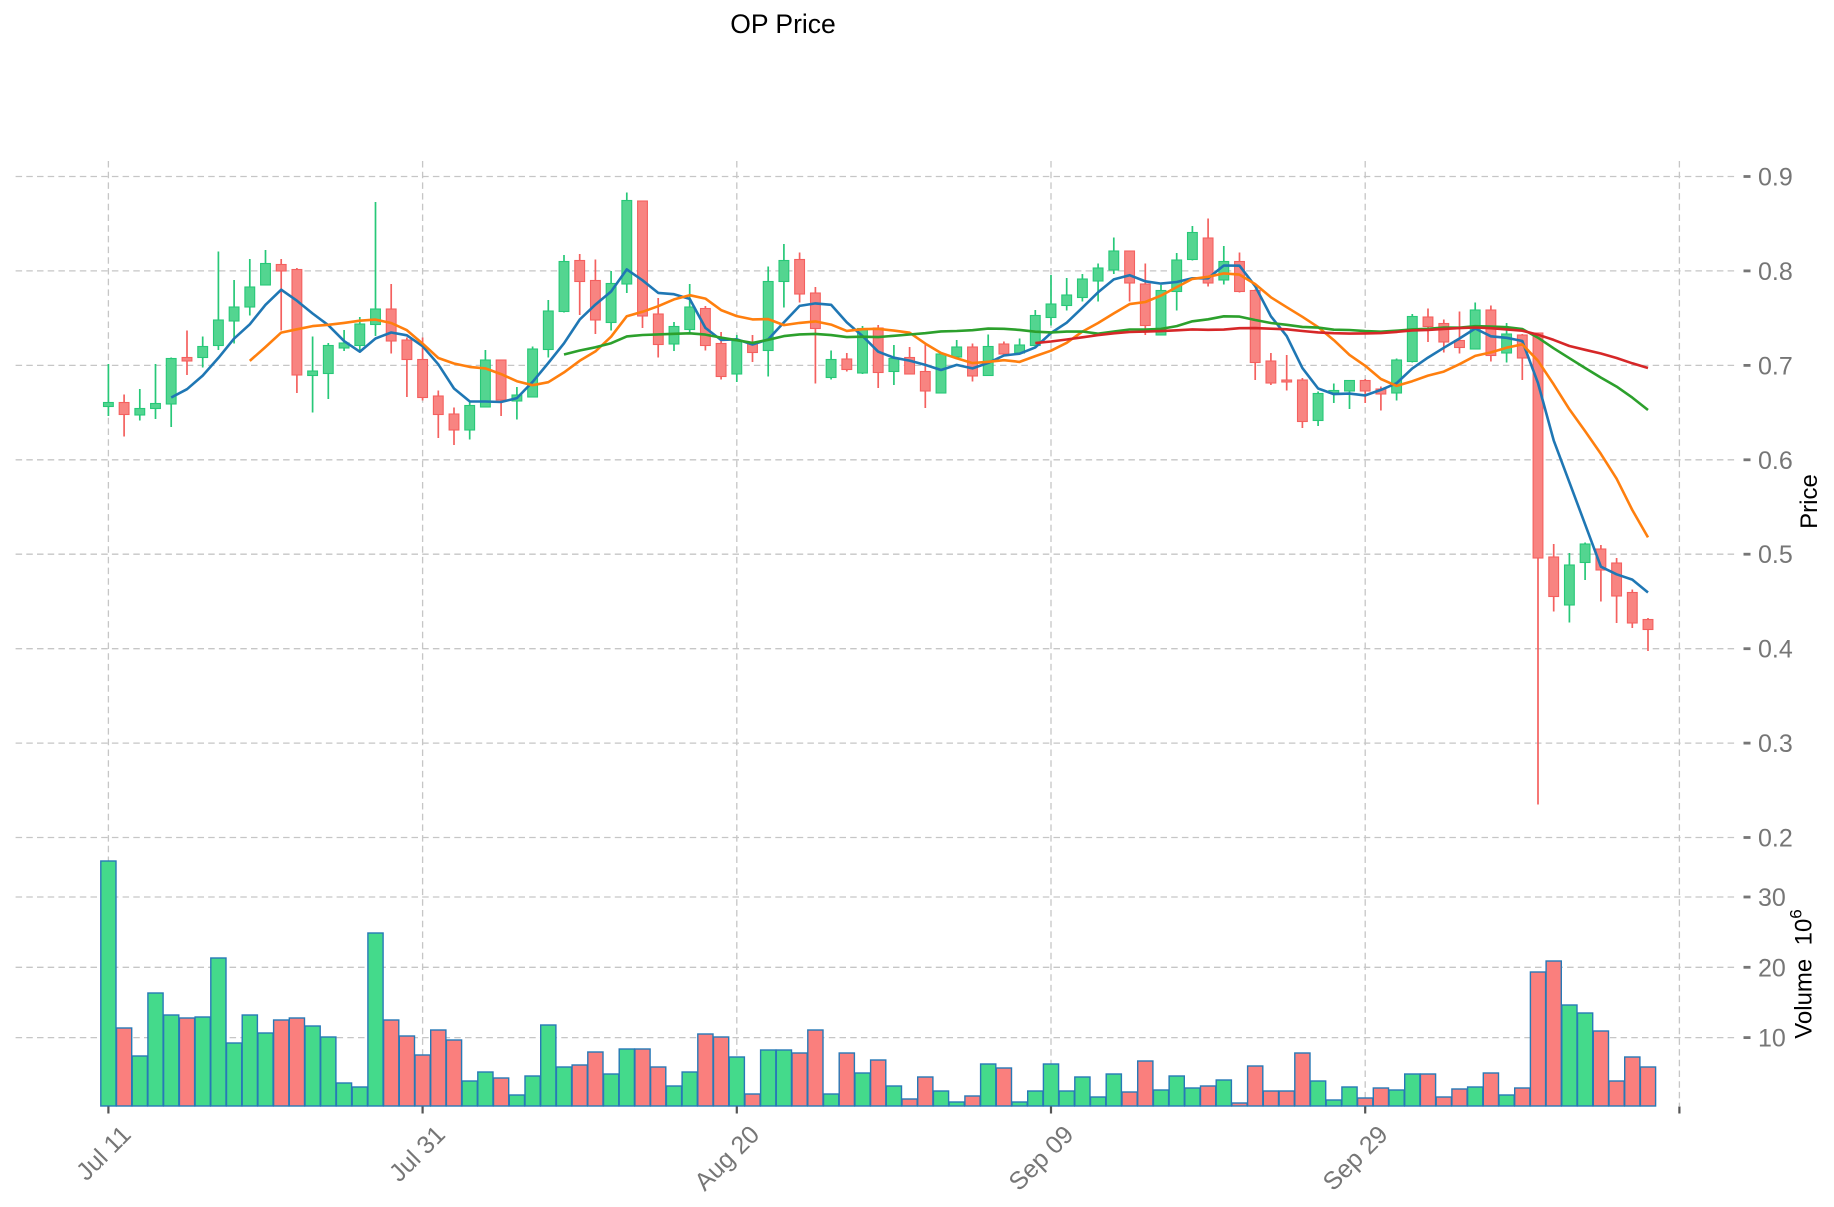 The image size is (1834, 1207). What do you see at coordinates (1775, 650) in the screenshot?
I see `svg-text: 0.4` at bounding box center [1775, 650].